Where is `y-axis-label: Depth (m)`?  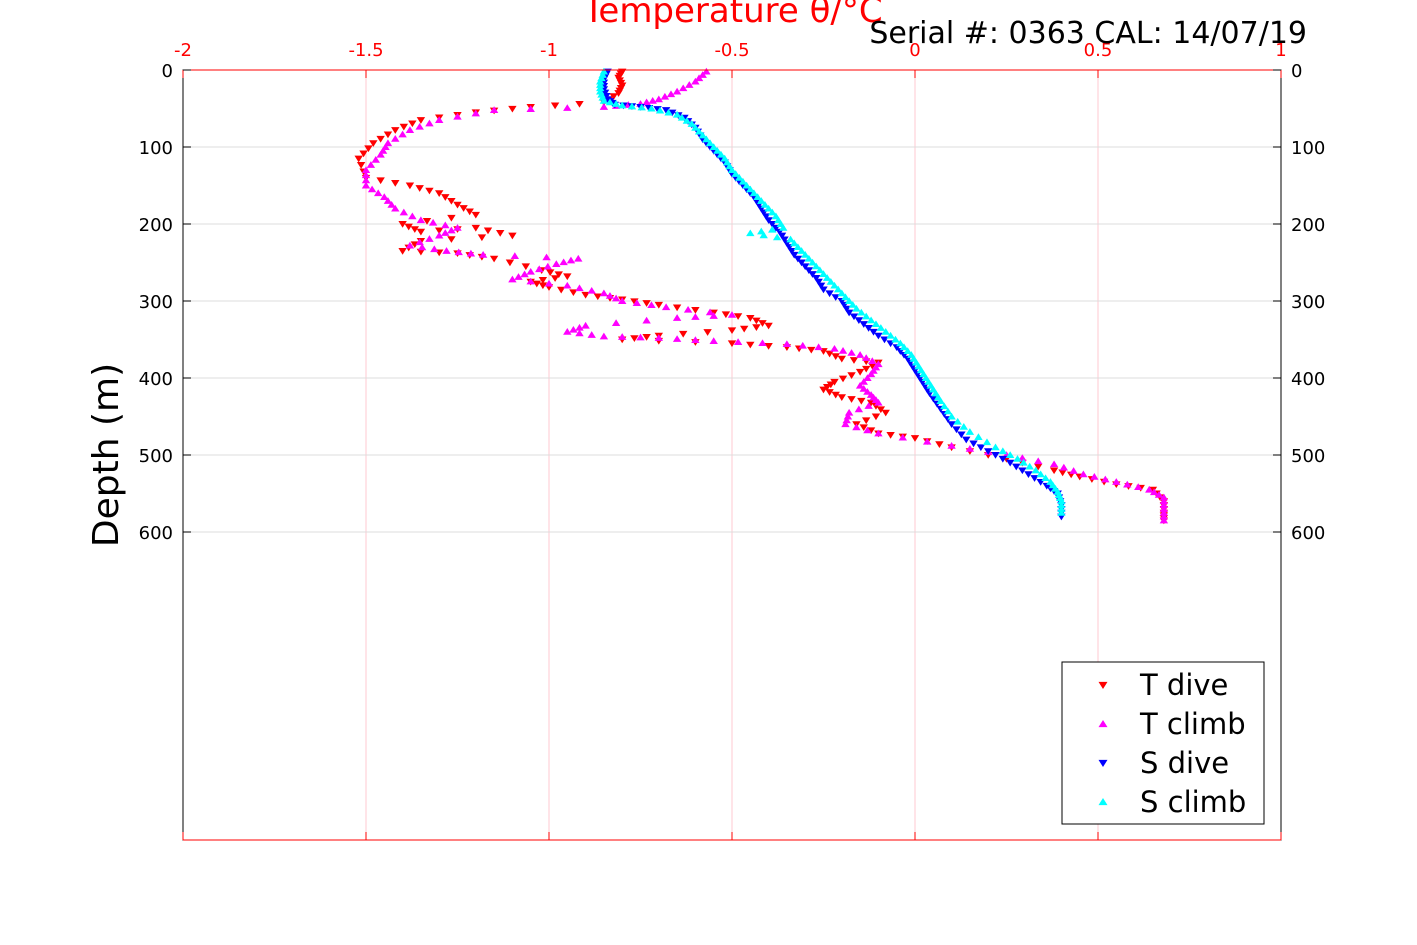
y-axis-label: Depth (m) is located at coordinates (106, 455).